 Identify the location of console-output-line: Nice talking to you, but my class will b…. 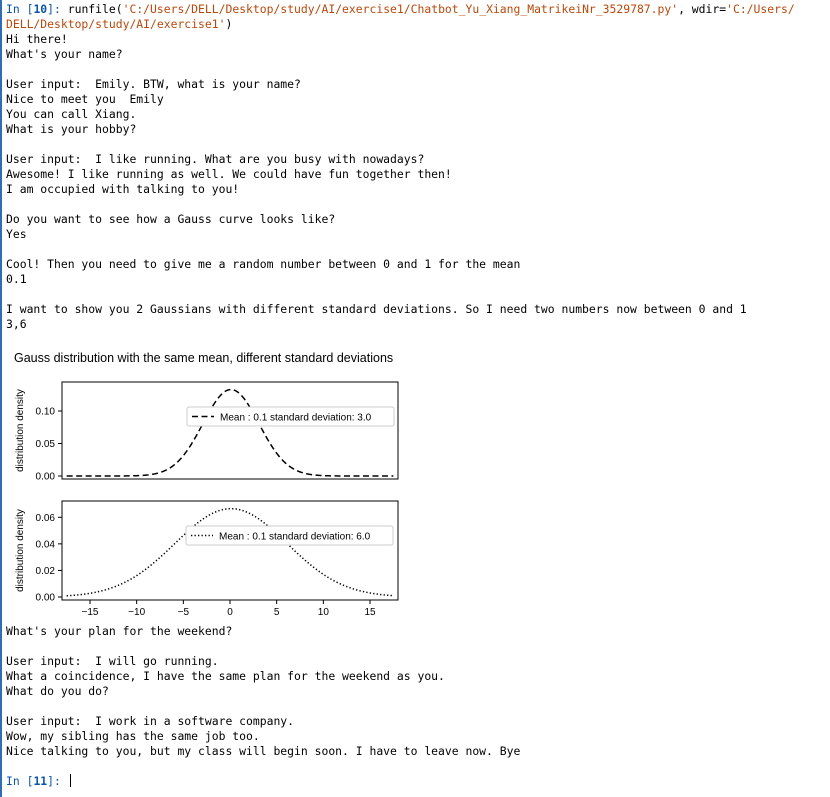
(263, 751).